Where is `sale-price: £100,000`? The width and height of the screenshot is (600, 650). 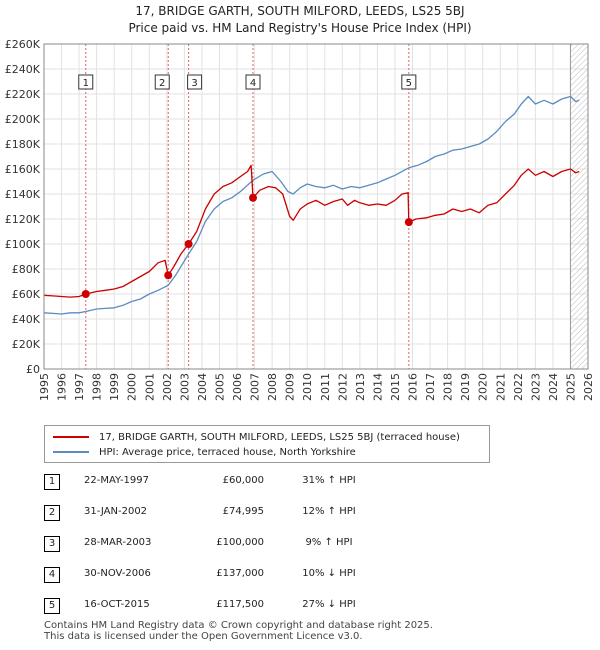
sale-price: £100,000 is located at coordinates (240, 542).